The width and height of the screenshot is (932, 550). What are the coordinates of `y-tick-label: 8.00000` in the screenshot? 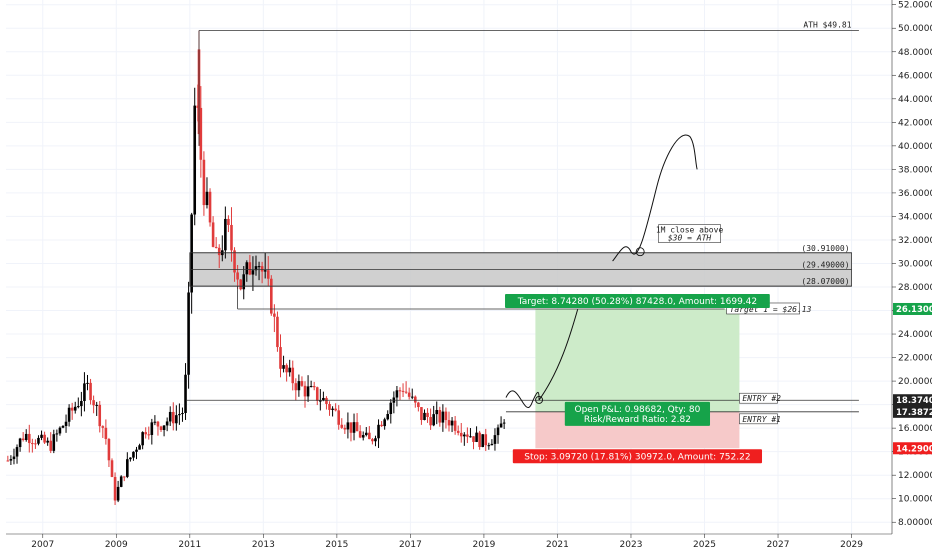 It's located at (915, 523).